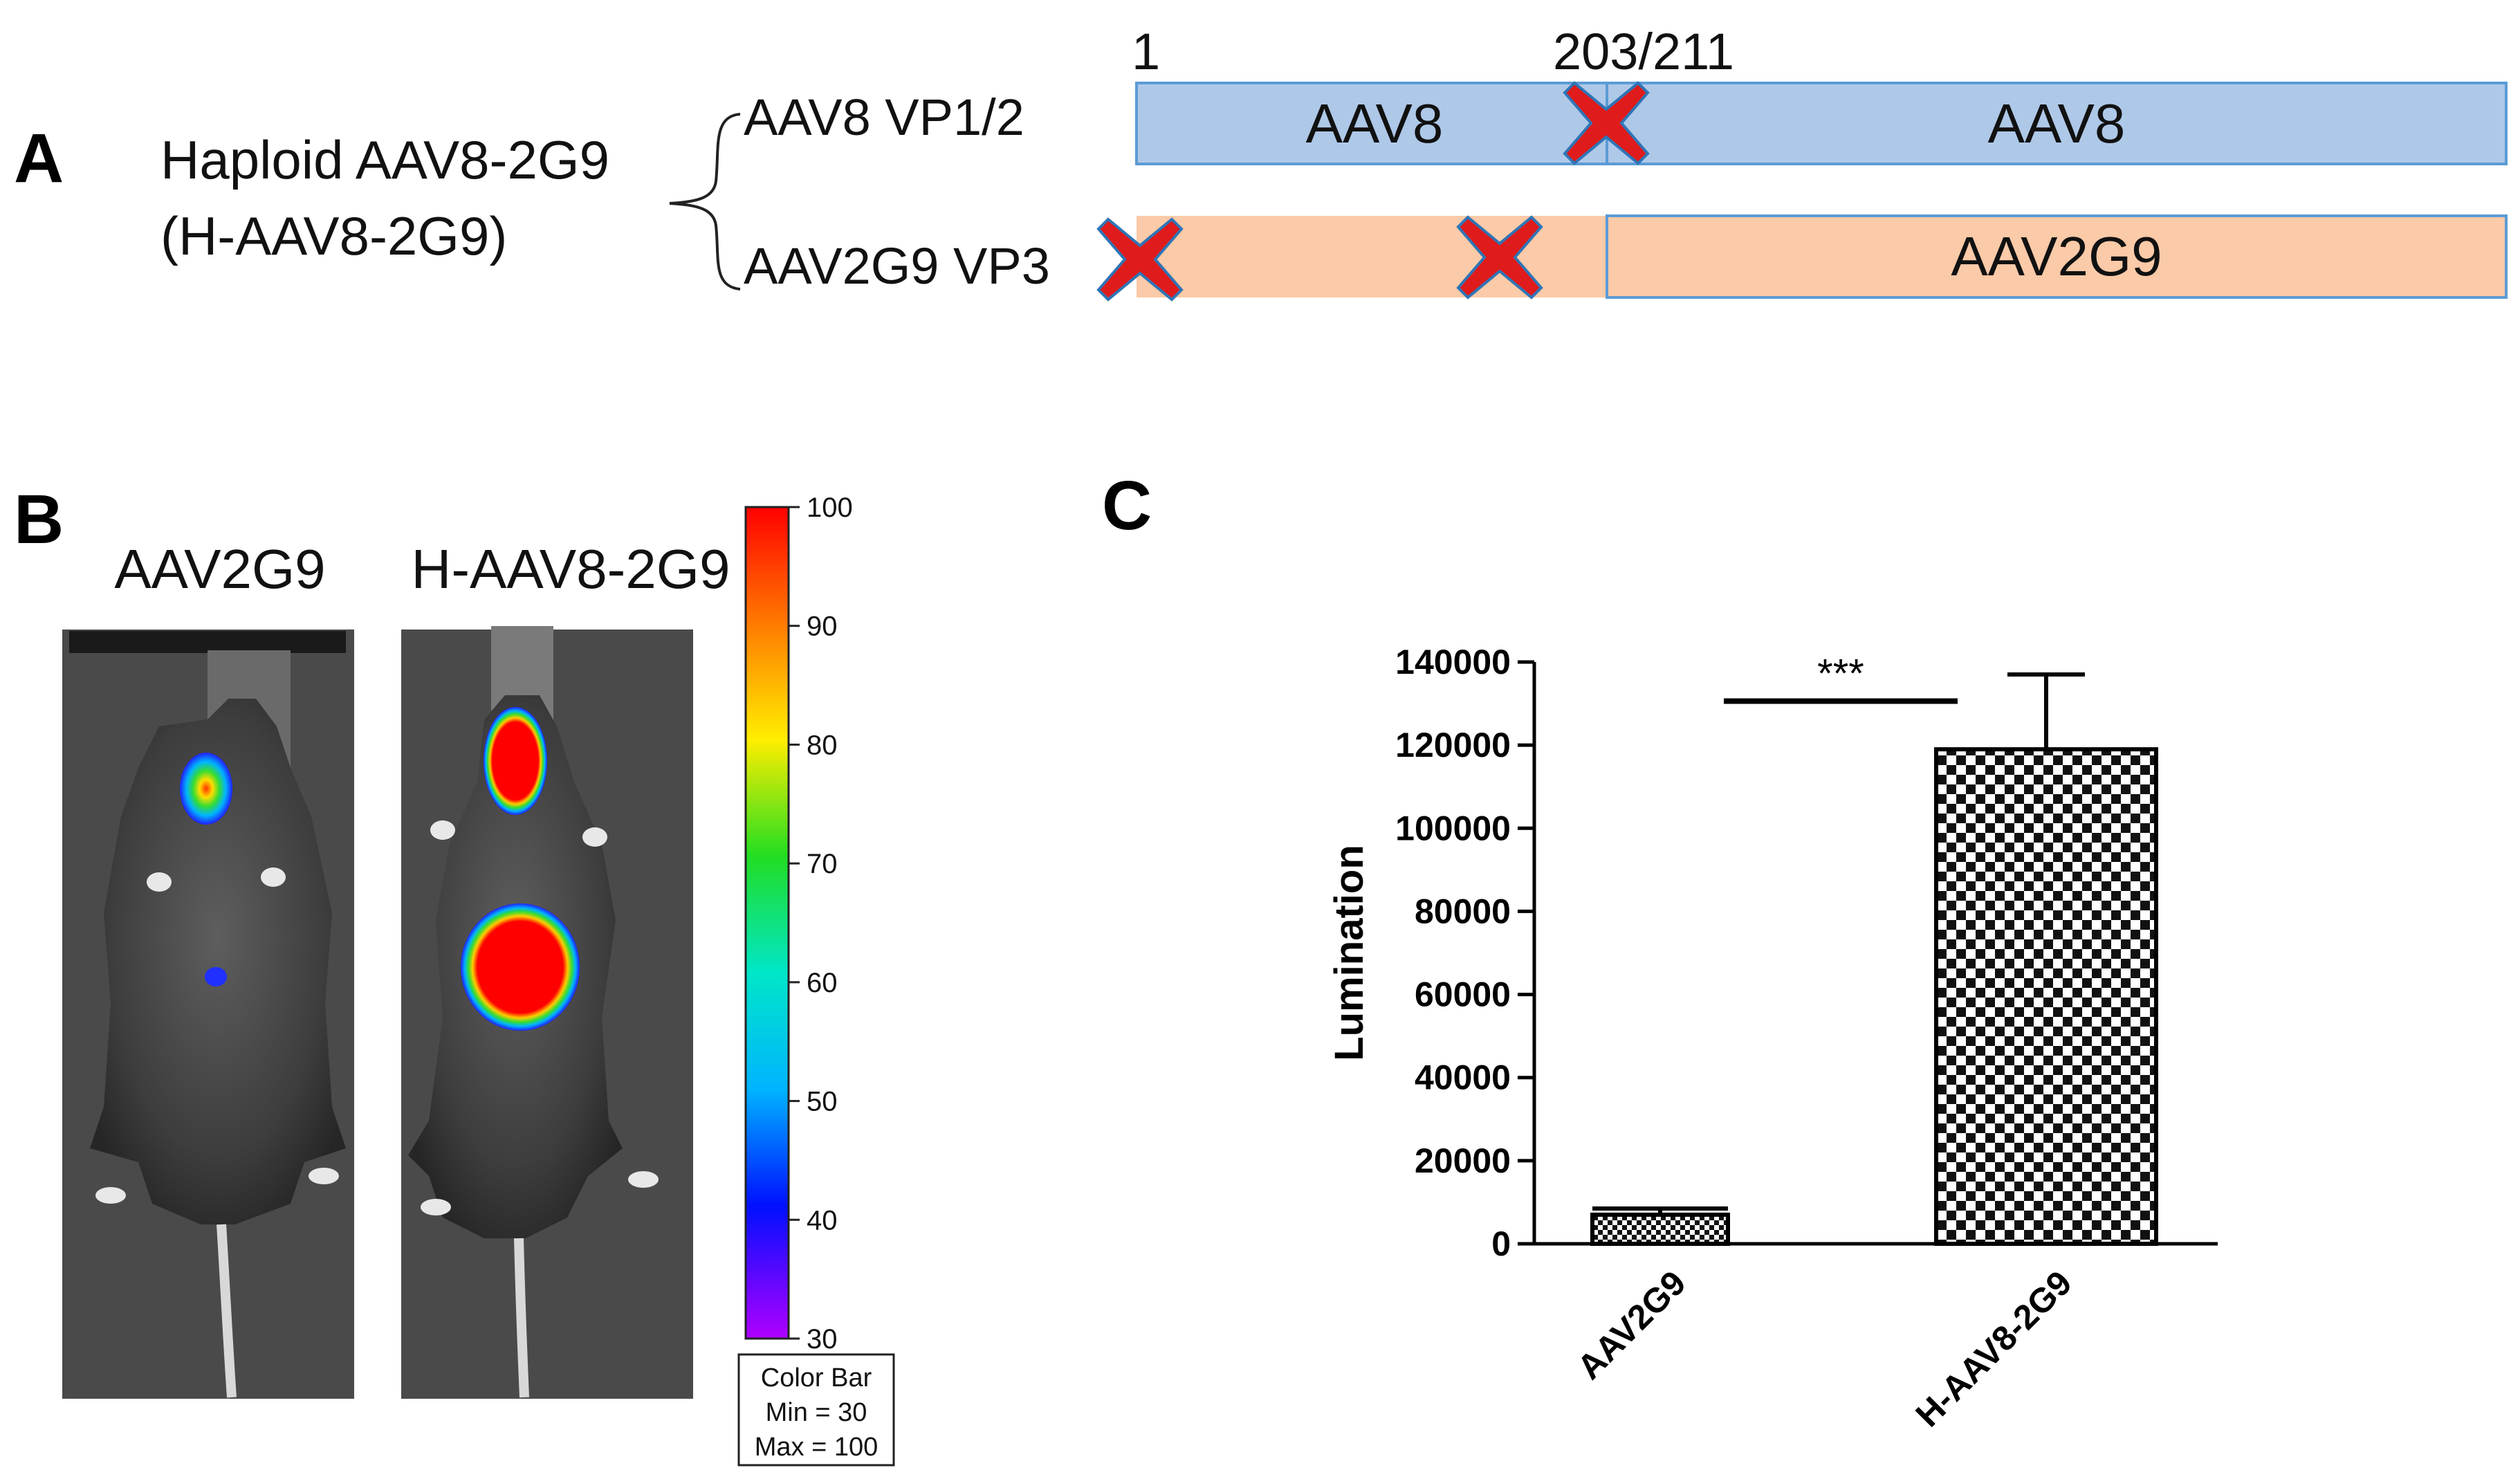  What do you see at coordinates (1643, 51) in the screenshot?
I see `position-junction: 203/211` at bounding box center [1643, 51].